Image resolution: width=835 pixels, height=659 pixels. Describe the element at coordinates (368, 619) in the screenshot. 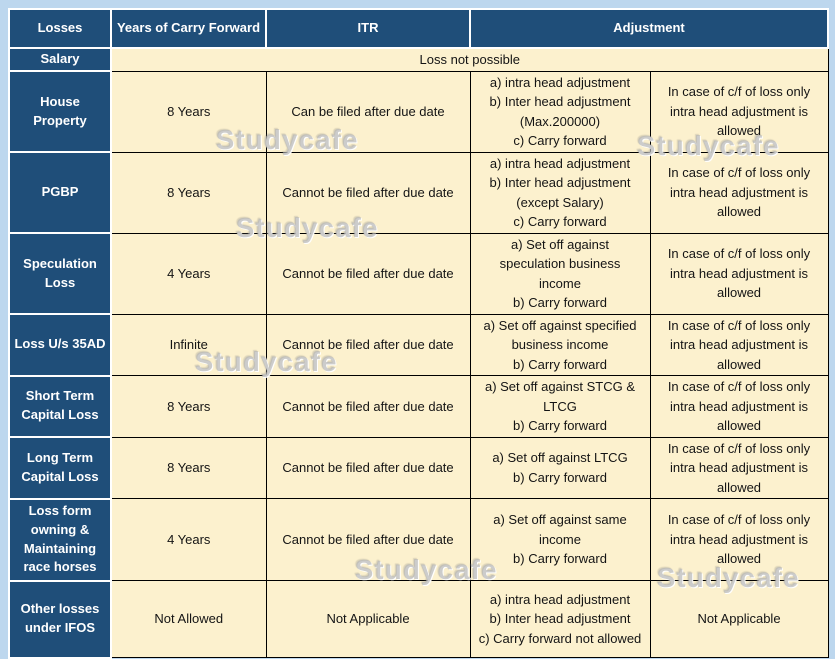

I see `itr-cell: Not Applicable` at that location.